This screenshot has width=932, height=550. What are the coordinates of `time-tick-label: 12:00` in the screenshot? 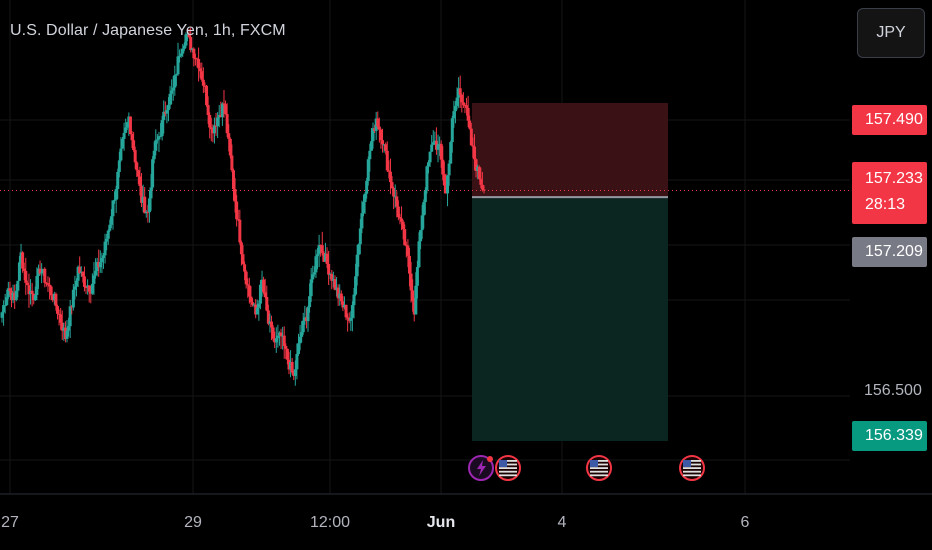 It's located at (330, 522).